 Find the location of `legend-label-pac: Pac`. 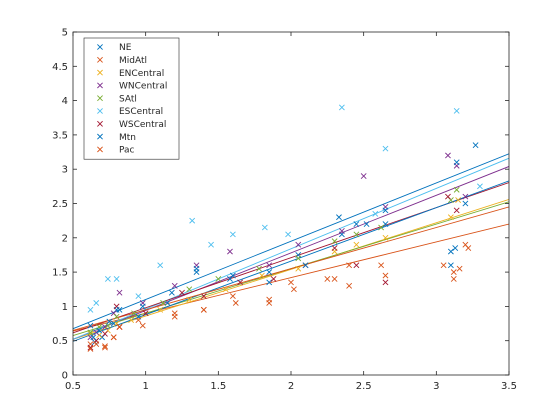

legend-label-pac: Pac is located at coordinates (127, 151).